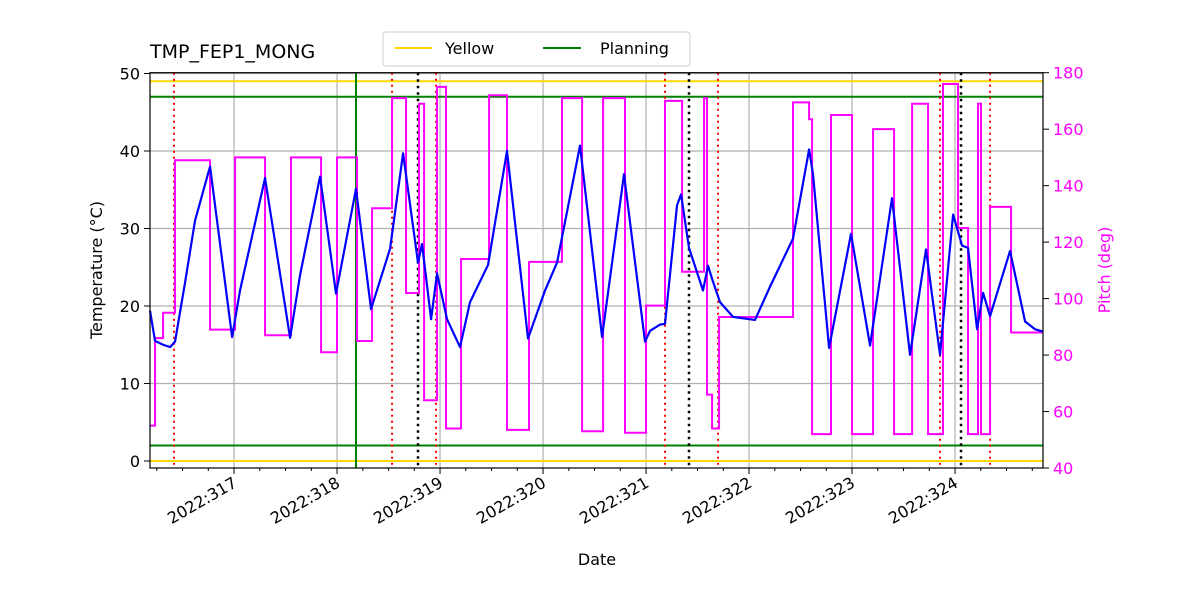 This screenshot has width=1200, height=604. Describe the element at coordinates (1068, 73) in the screenshot. I see `y2-tick-label: 180` at that location.